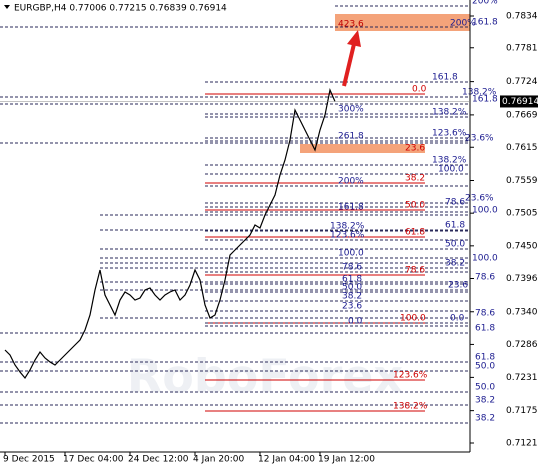 This screenshot has height=464, width=538. I want to click on arrow-head, so click(354, 38).